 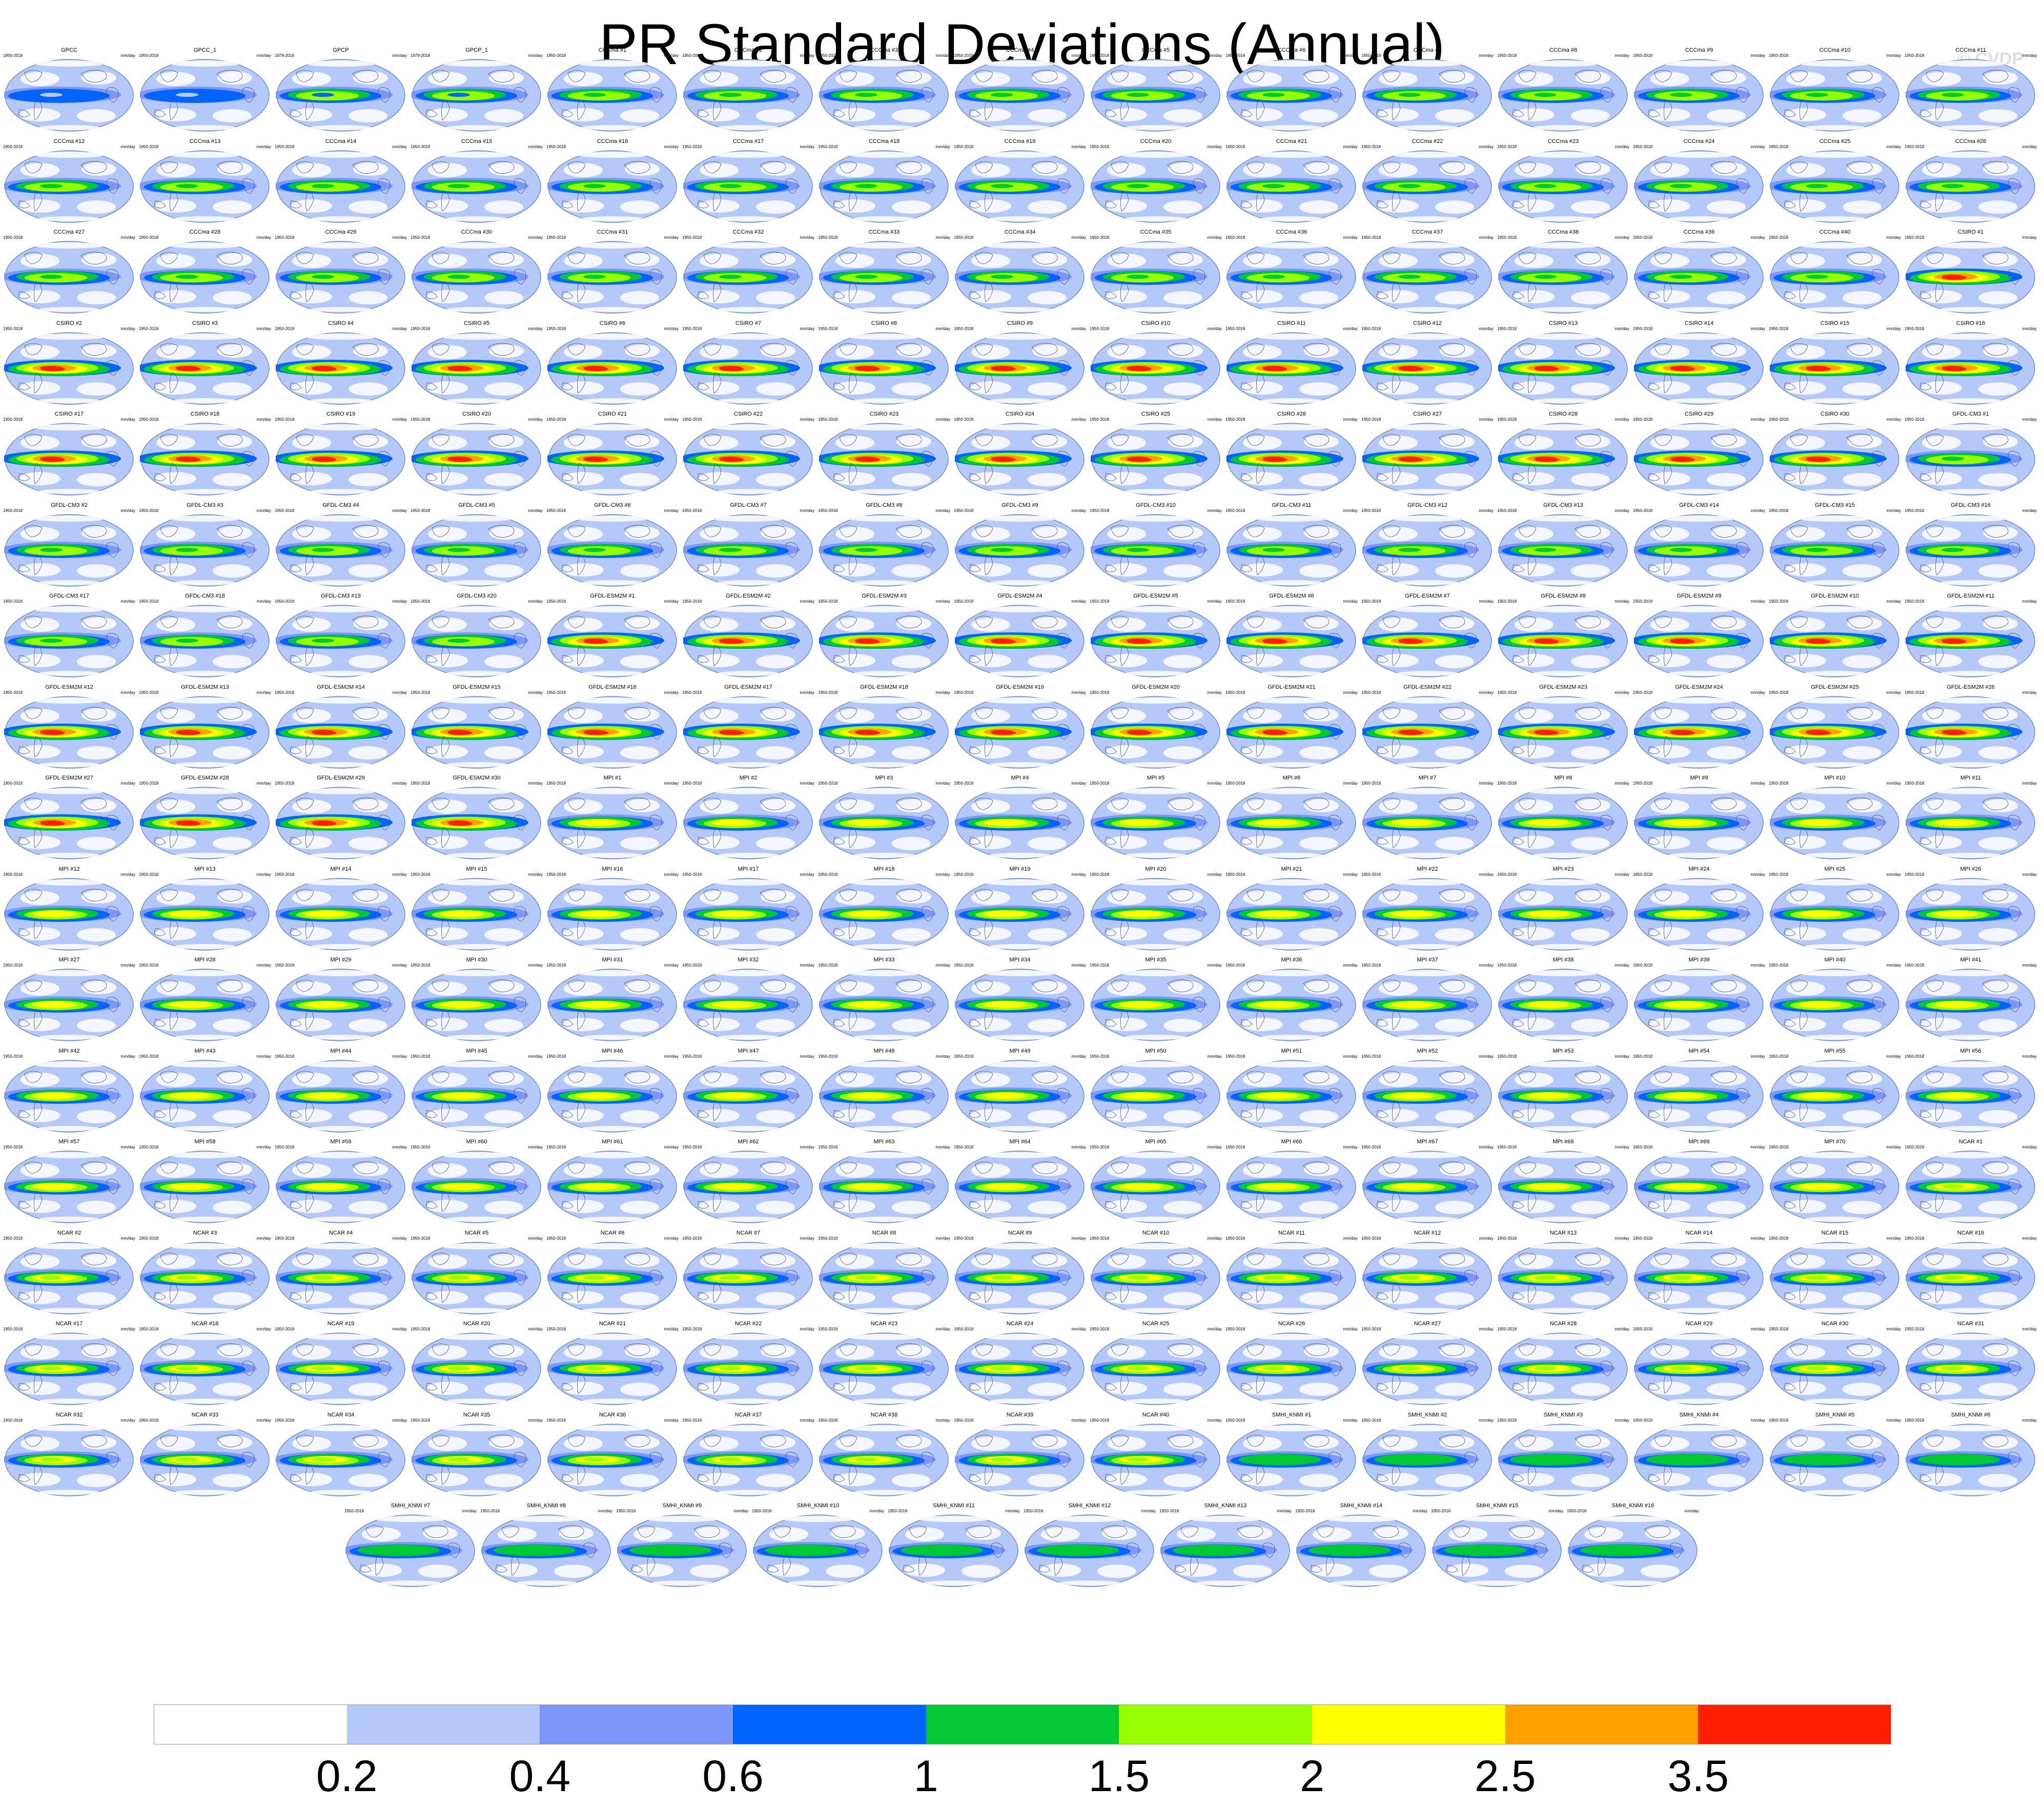 What do you see at coordinates (1835, 232) in the screenshot?
I see `panel-title: CCCma #40` at bounding box center [1835, 232].